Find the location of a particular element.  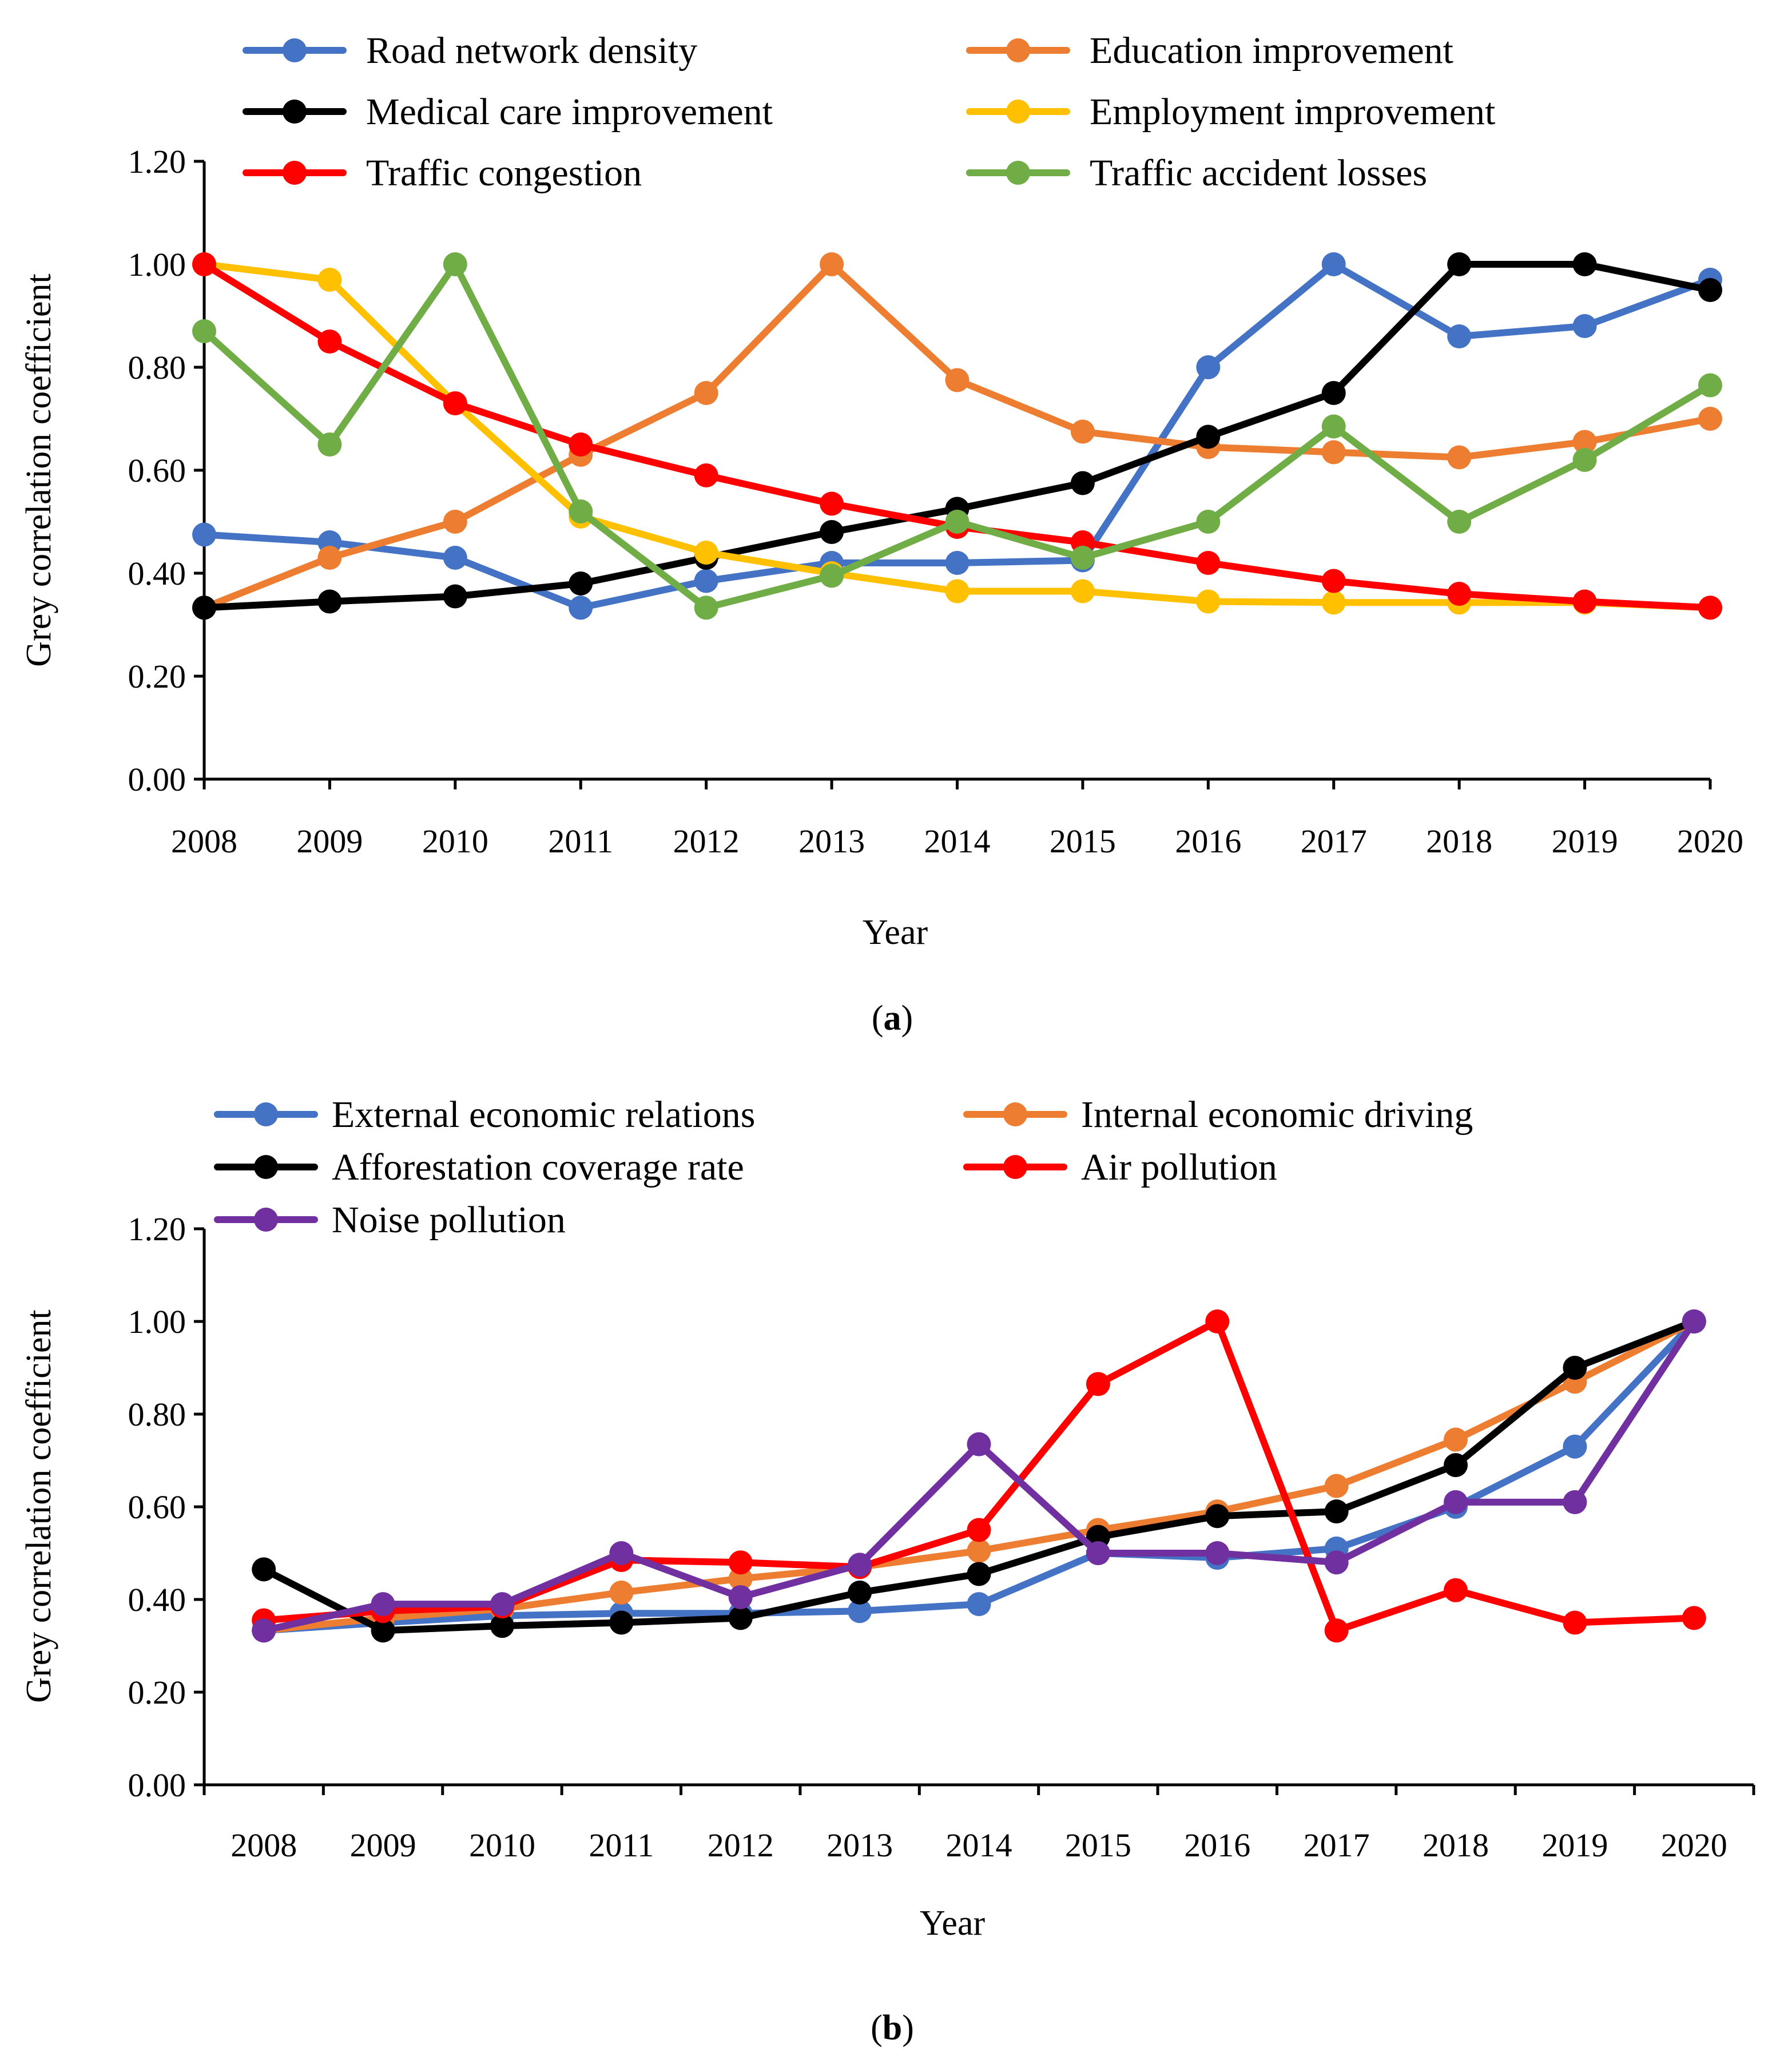

legend-item: Noise pollution is located at coordinates (390, 1220).